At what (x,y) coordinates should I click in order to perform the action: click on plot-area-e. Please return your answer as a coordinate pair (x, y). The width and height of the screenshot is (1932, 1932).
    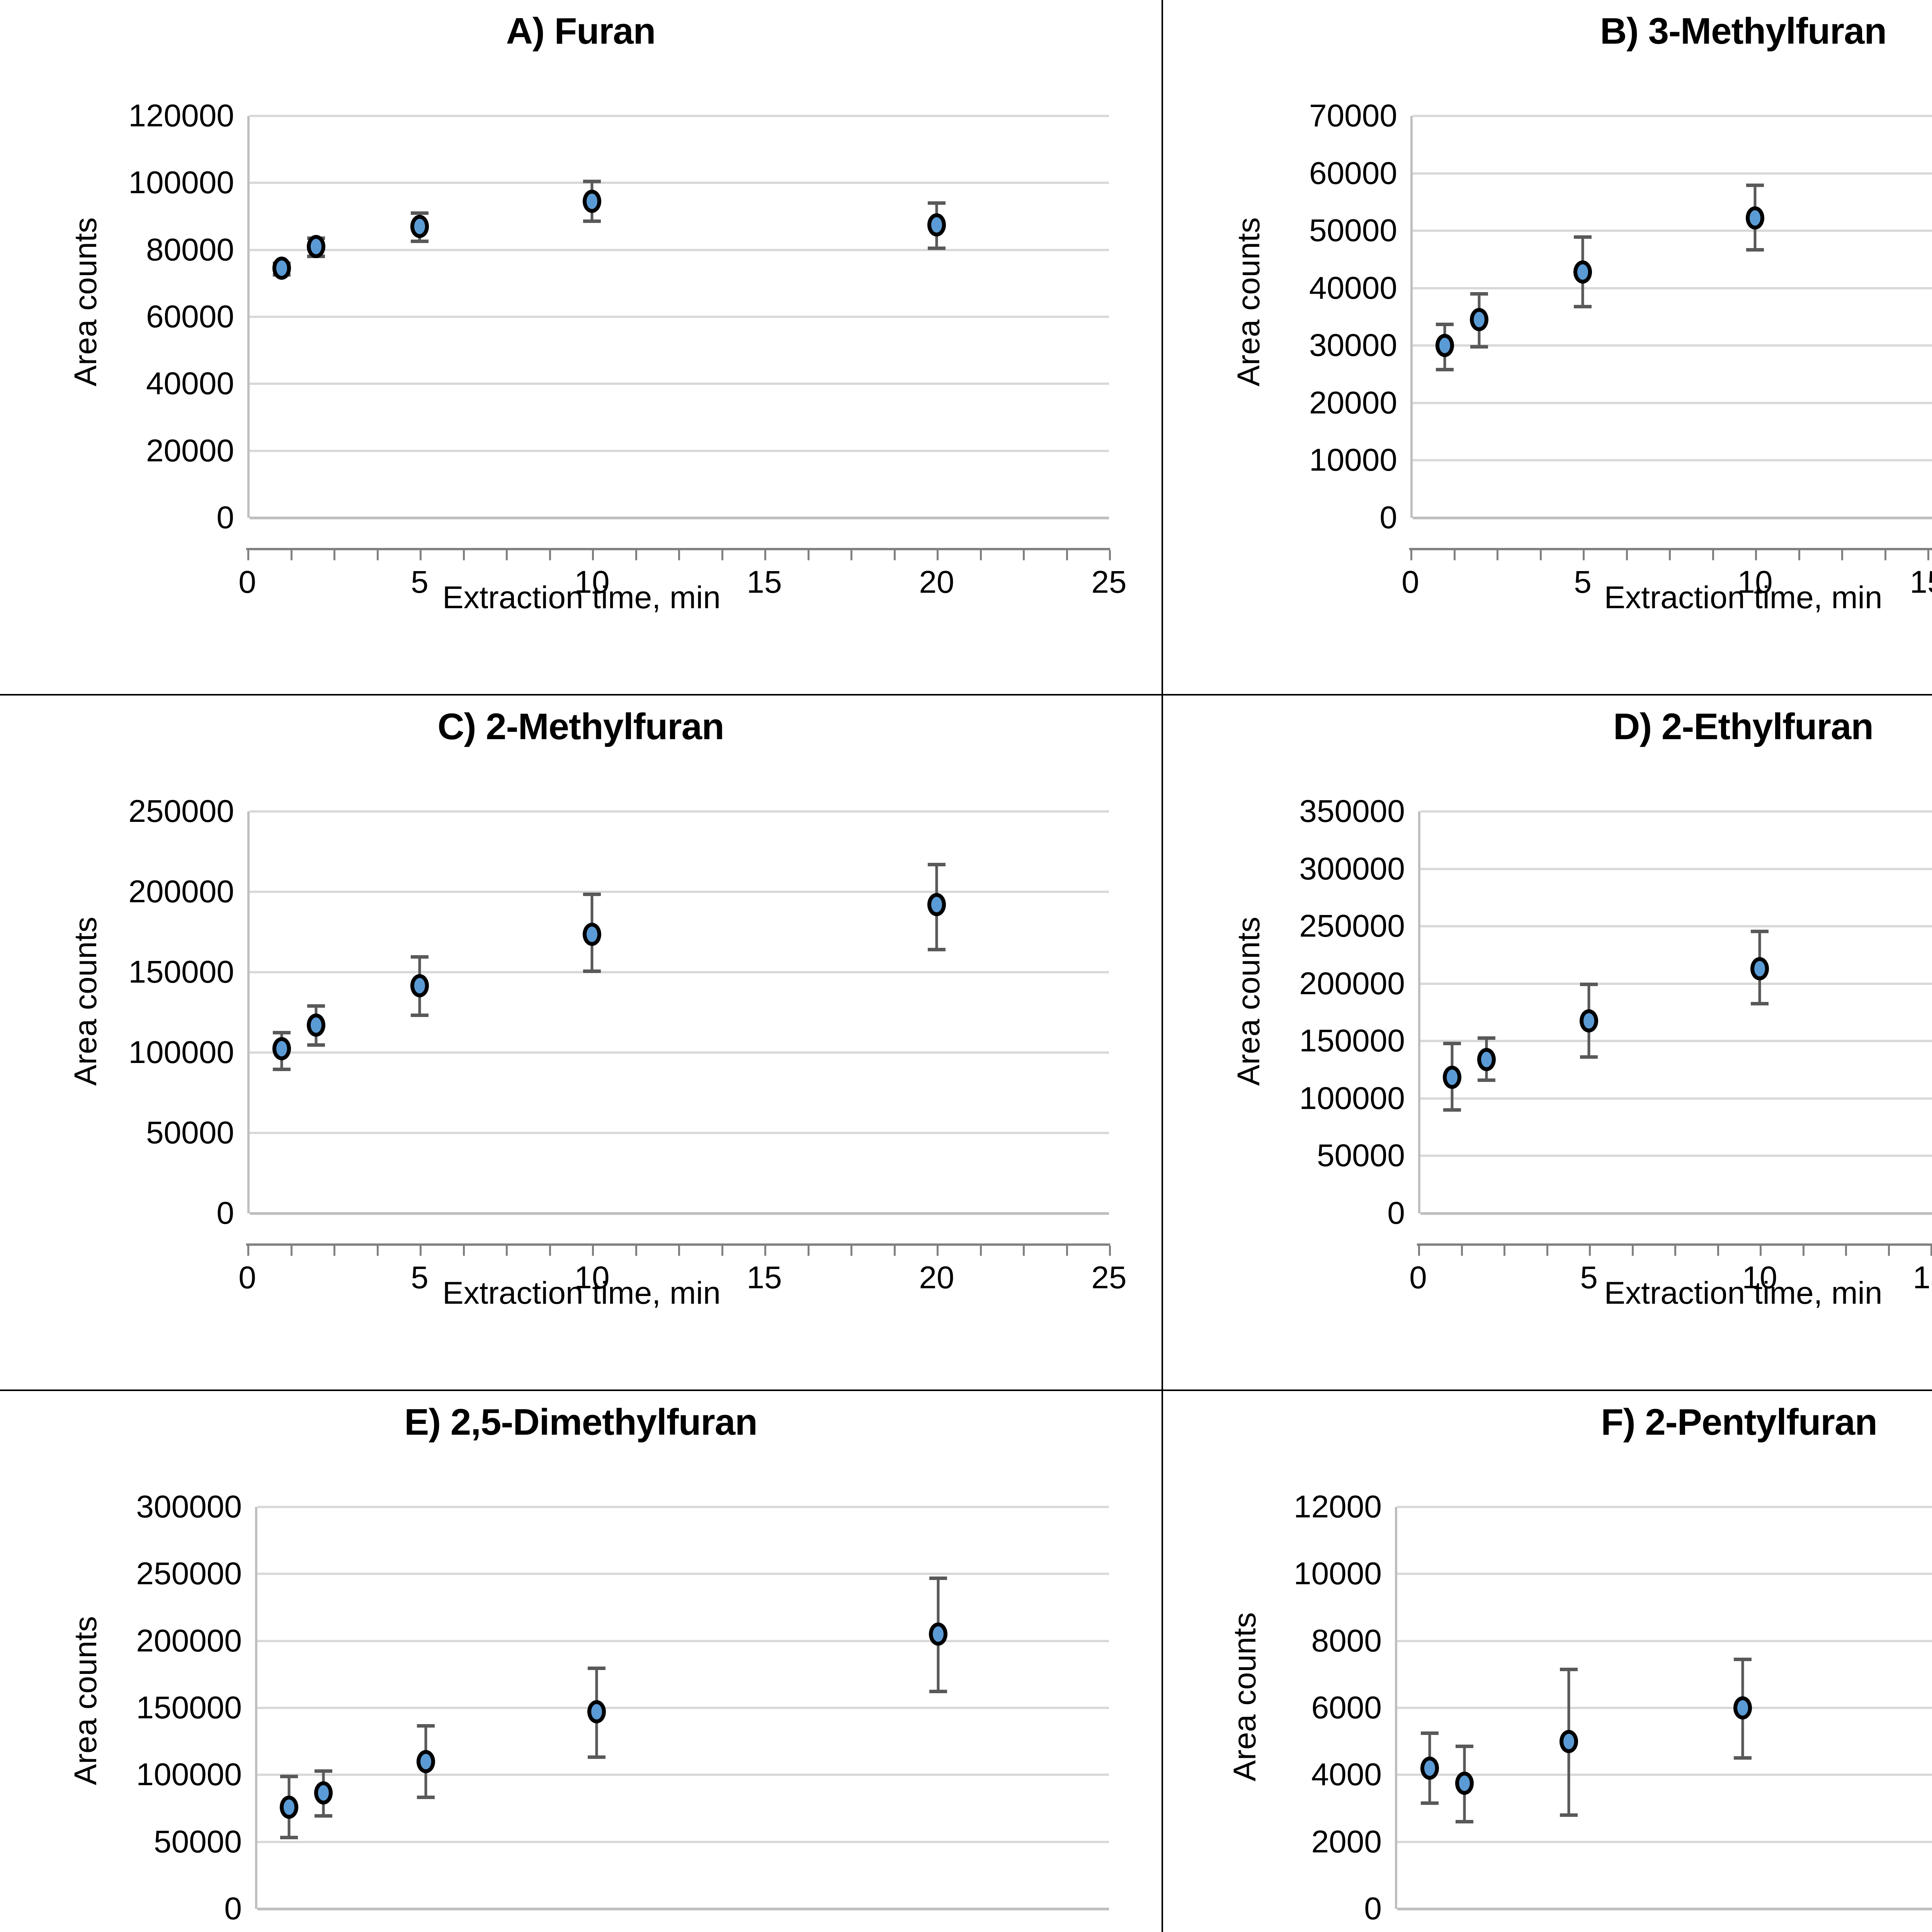
    Looking at the image, I should click on (682, 1708).